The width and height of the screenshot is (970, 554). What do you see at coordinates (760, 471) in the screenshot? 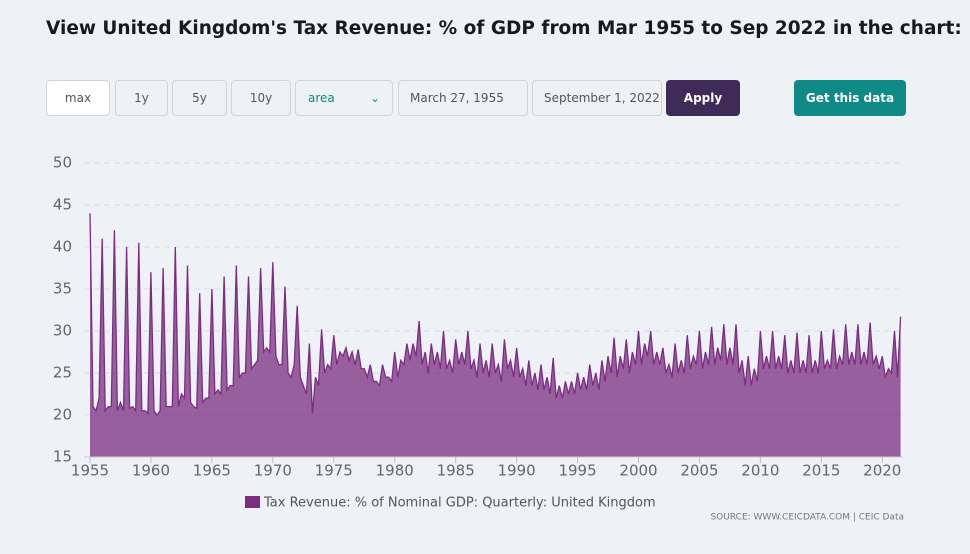
I see `x-tick-label: 2010` at bounding box center [760, 471].